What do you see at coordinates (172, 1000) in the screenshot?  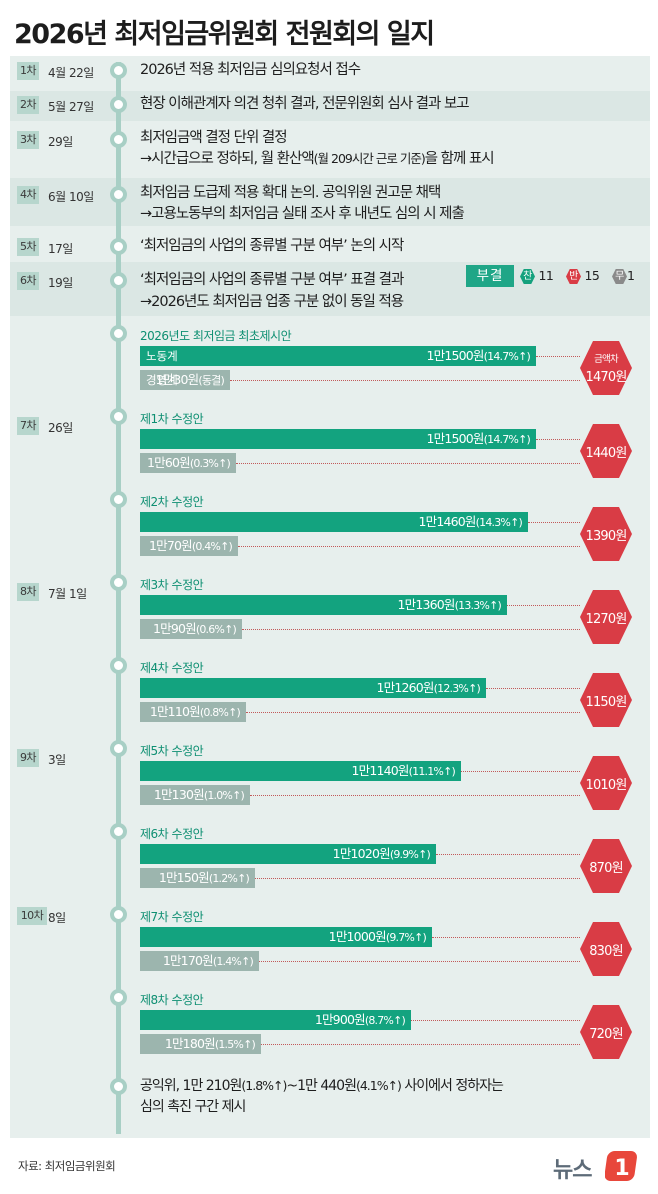 I see `proposal-title: 제8차 수정안` at bounding box center [172, 1000].